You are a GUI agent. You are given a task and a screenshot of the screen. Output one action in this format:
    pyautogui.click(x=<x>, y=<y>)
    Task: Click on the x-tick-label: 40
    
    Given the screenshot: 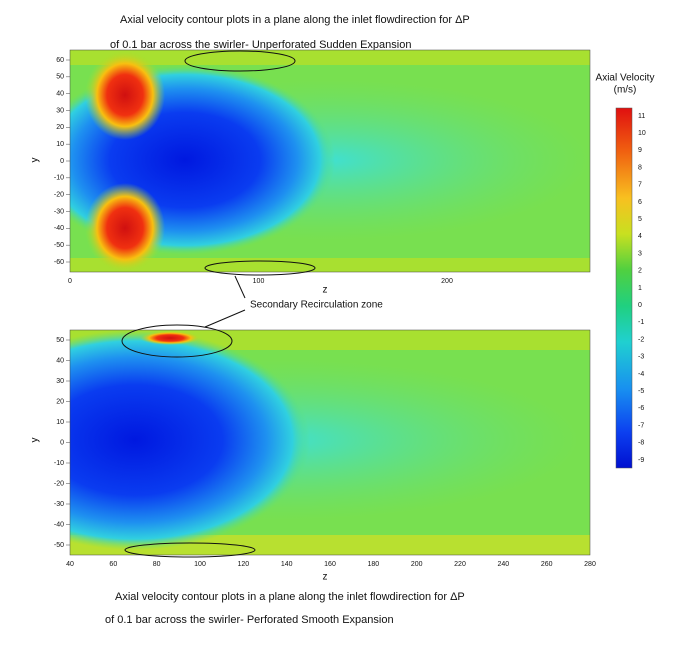 What is the action you would take?
    pyautogui.click(x=70, y=564)
    